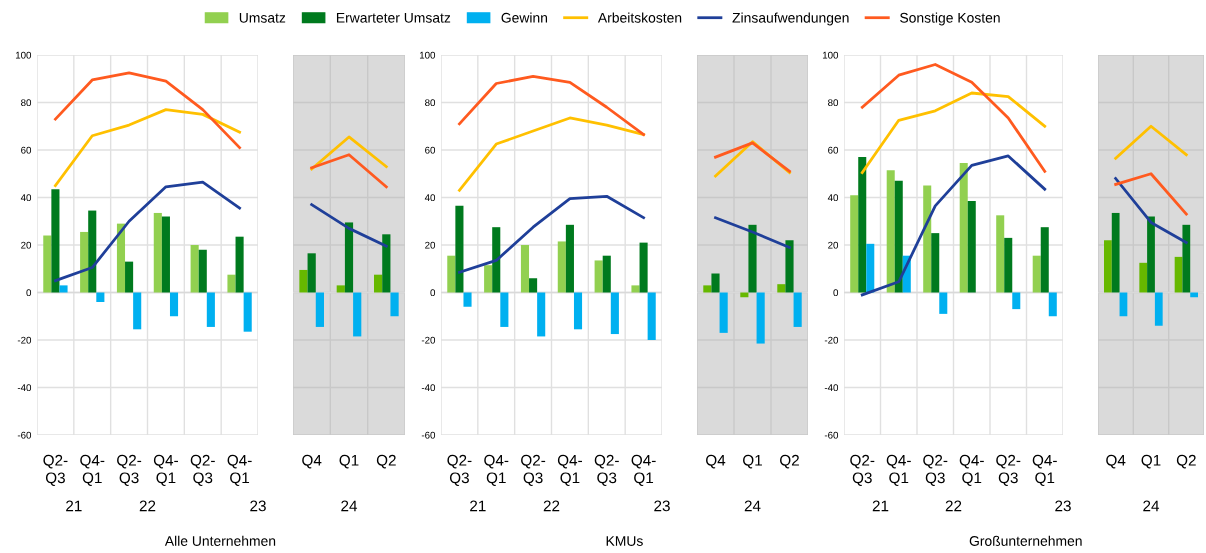 This screenshot has height=553, width=1206. Describe the element at coordinates (524, 17) in the screenshot. I see `legend-label: Gewinn` at that location.